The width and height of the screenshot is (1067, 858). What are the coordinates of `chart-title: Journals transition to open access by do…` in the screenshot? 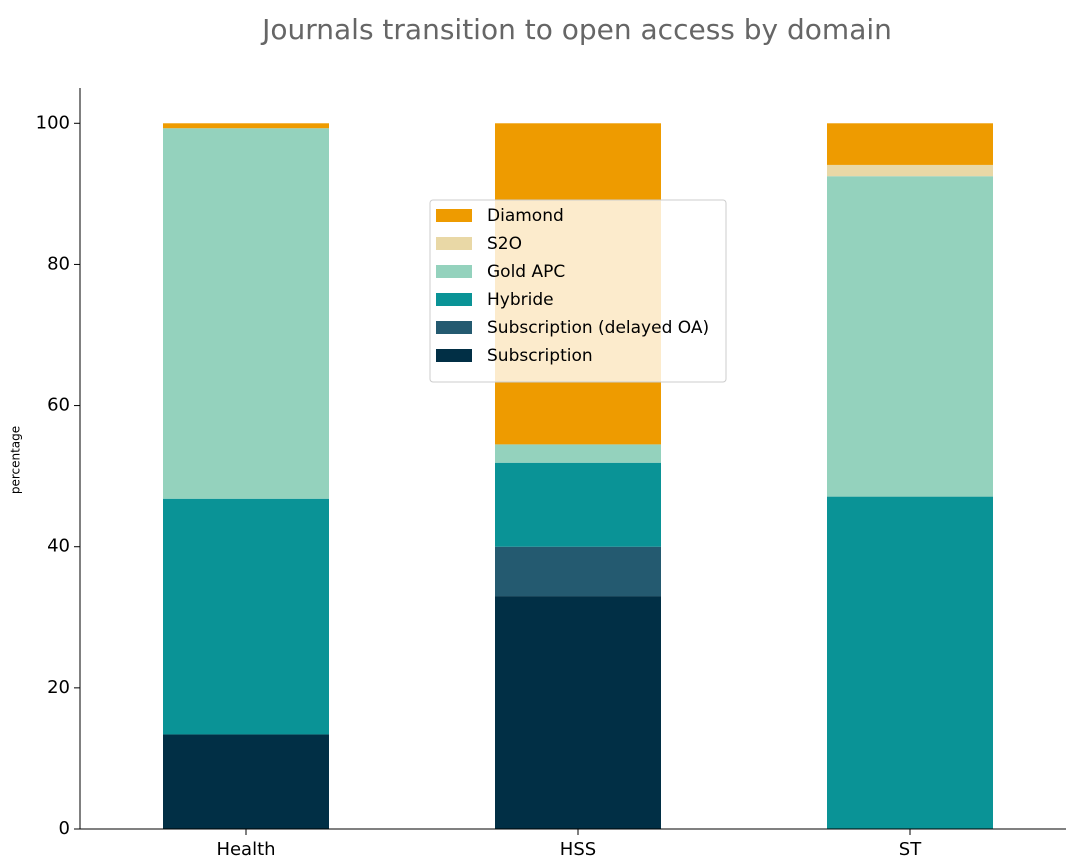 It's located at (576, 29).